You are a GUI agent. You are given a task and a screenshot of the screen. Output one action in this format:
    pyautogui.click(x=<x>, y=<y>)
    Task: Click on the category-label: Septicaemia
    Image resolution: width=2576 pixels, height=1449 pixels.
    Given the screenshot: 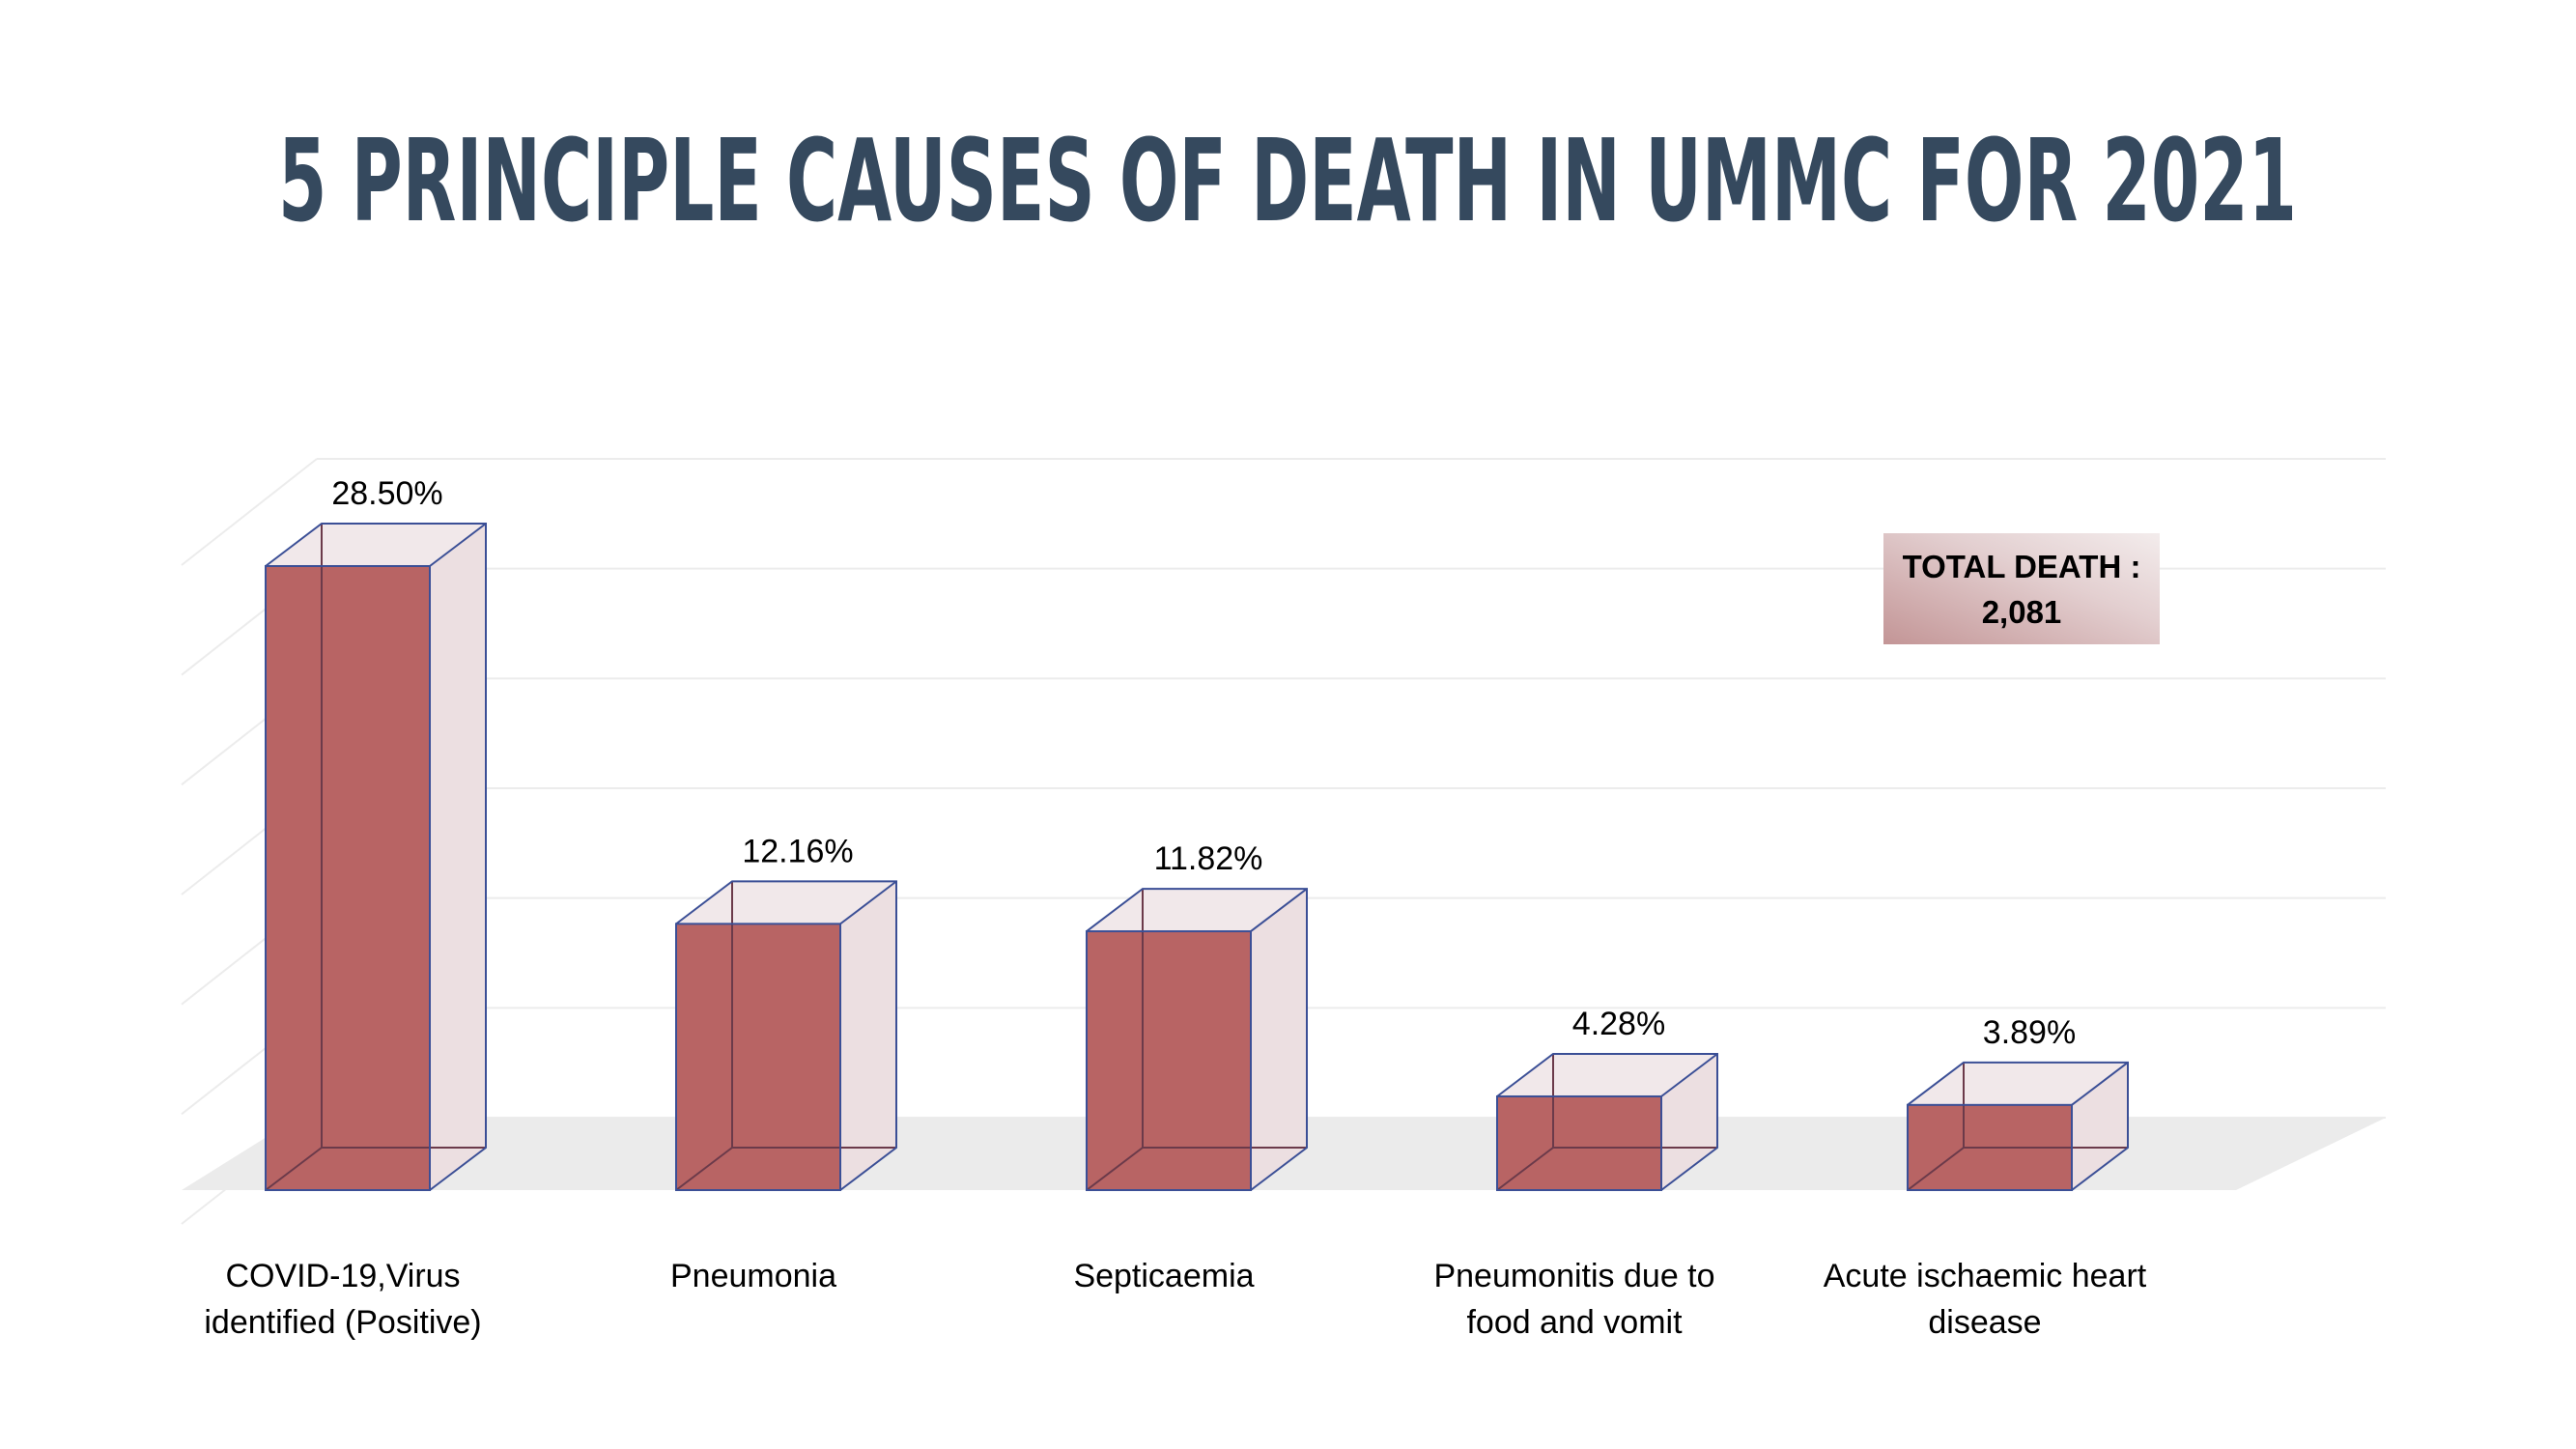 What is the action you would take?
    pyautogui.click(x=1163, y=1276)
    